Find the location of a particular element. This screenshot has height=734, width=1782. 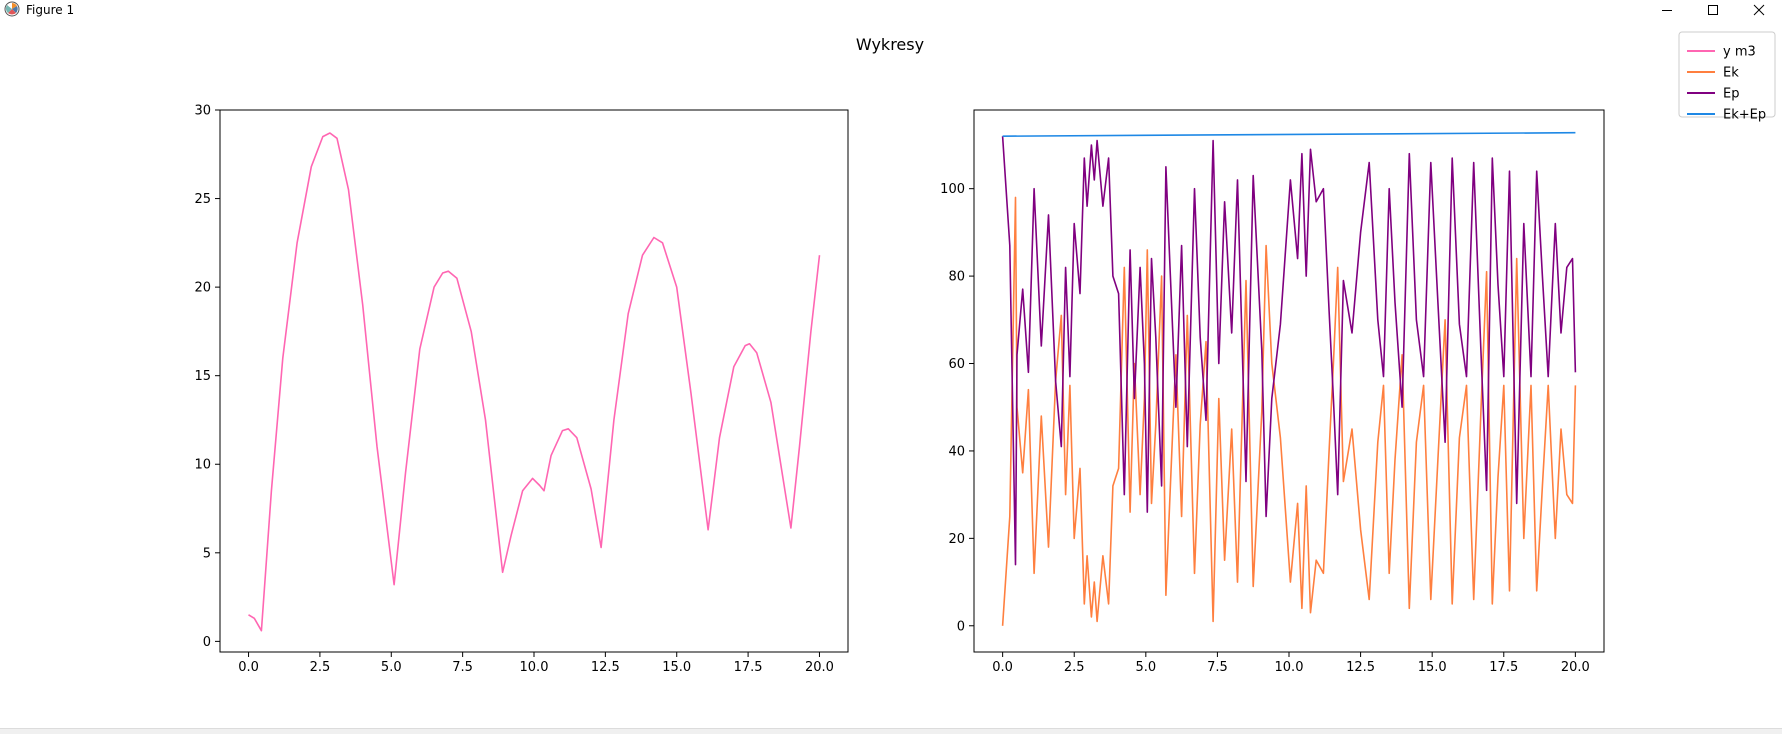

minimize-button is located at coordinates (1667, 10).